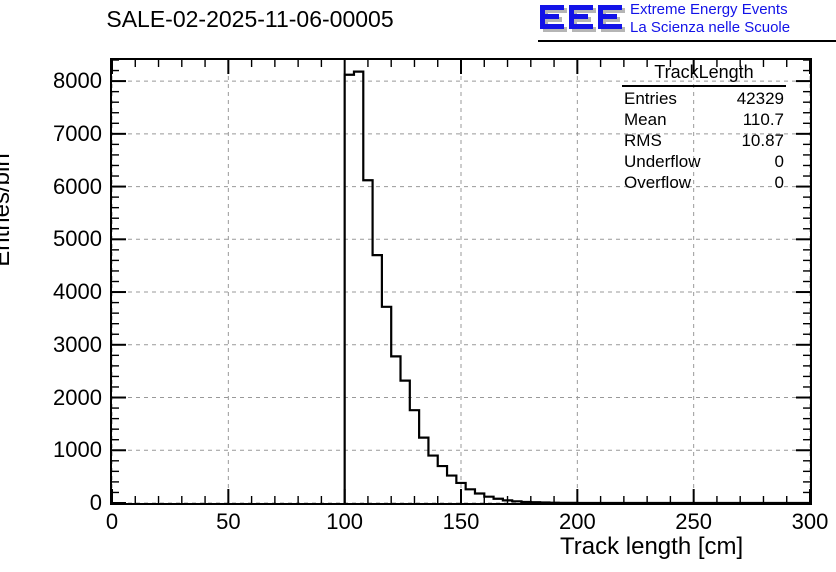 The image size is (836, 572). What do you see at coordinates (658, 182) in the screenshot?
I see `stats-row-key: Overflow` at bounding box center [658, 182].